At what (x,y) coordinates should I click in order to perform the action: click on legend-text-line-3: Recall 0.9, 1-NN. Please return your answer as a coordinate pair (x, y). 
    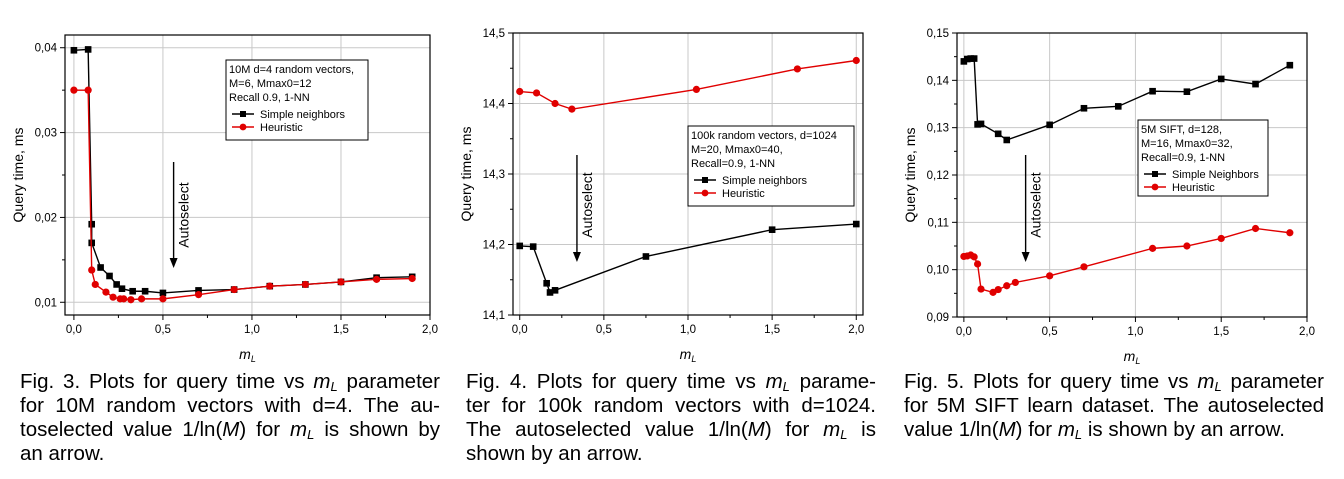
    Looking at the image, I should click on (269, 98).